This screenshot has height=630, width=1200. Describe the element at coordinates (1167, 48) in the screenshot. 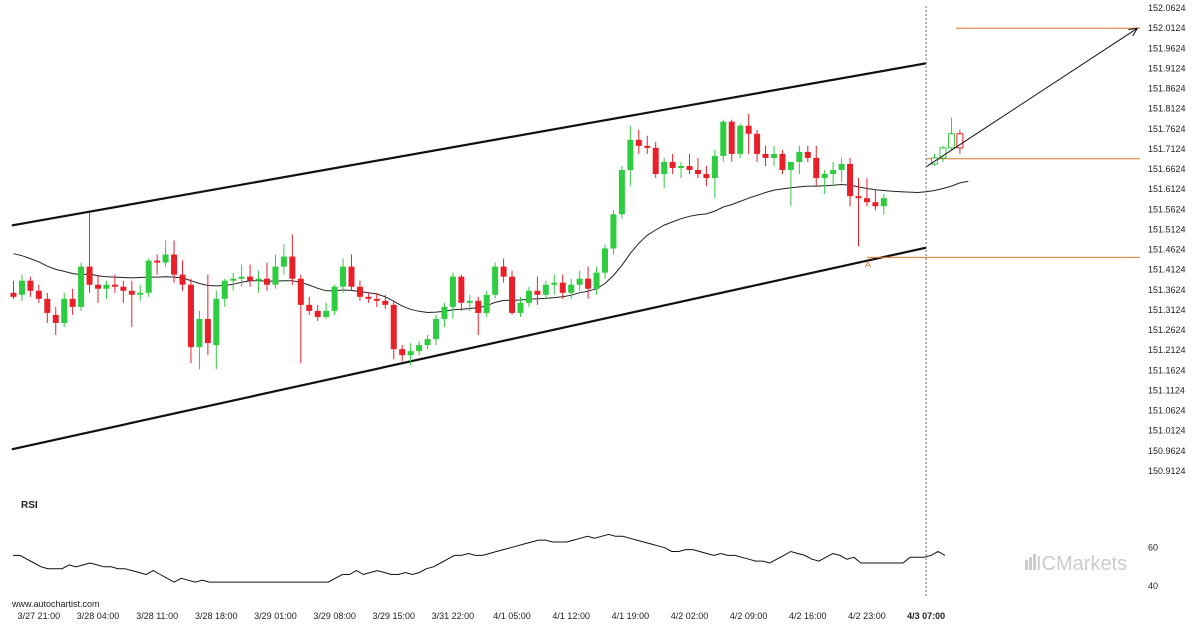

I see `price-tick-label: 151.9624` at that location.